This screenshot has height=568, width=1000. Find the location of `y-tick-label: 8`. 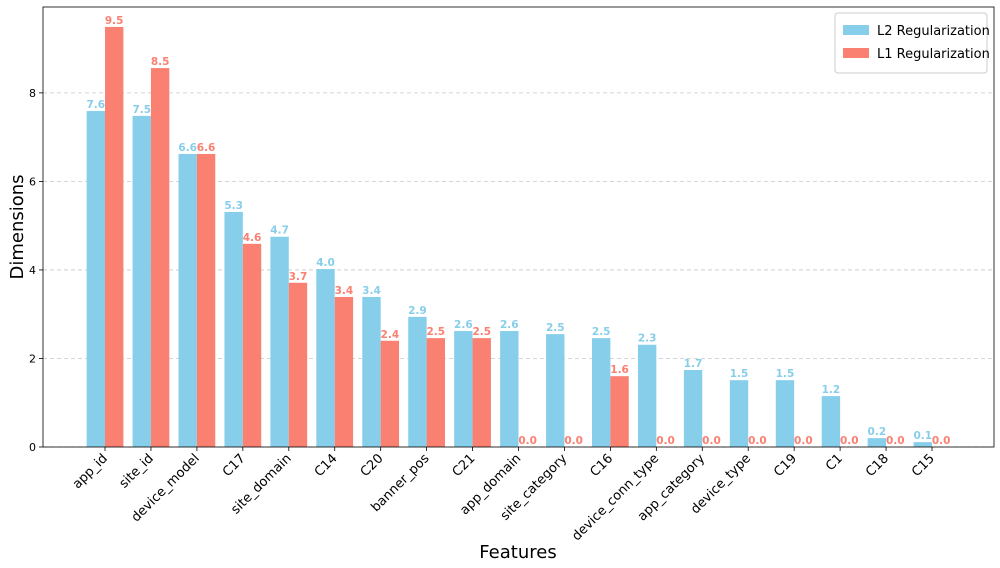

y-tick-label: 8 is located at coordinates (32, 93).